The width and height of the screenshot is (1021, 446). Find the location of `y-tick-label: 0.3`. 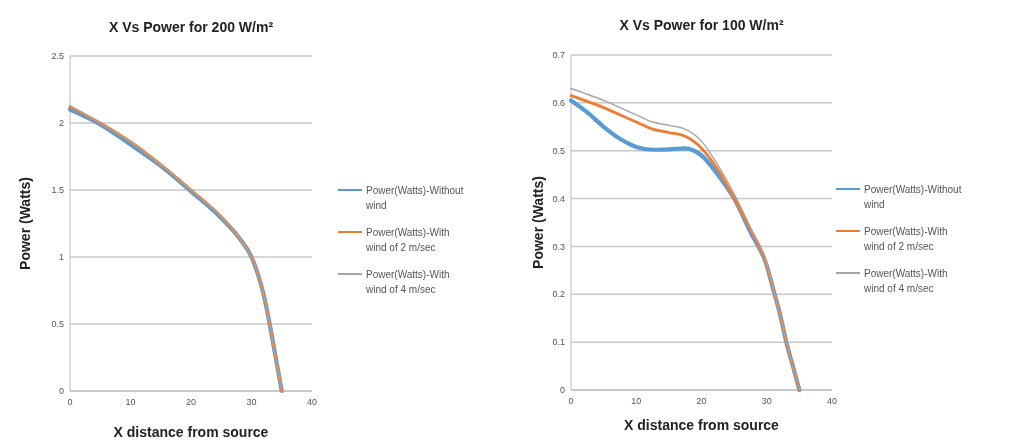

y-tick-label: 0.3 is located at coordinates (558, 246).